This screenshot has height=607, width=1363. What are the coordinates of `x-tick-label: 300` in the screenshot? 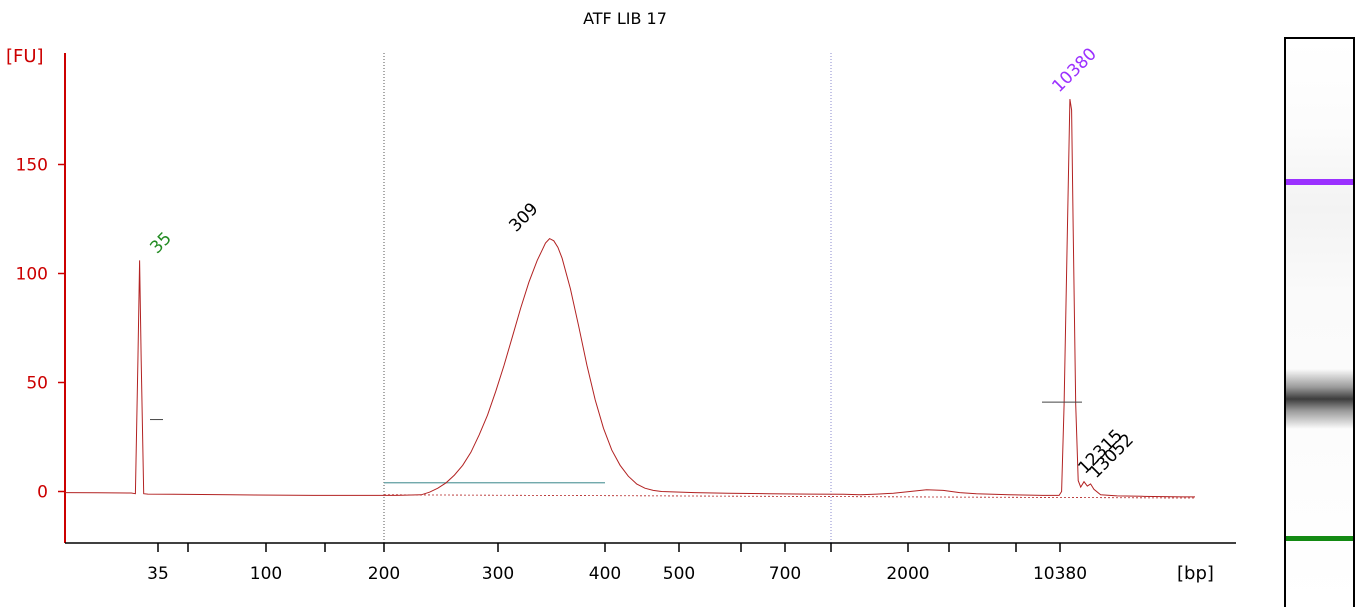 It's located at (498, 574).